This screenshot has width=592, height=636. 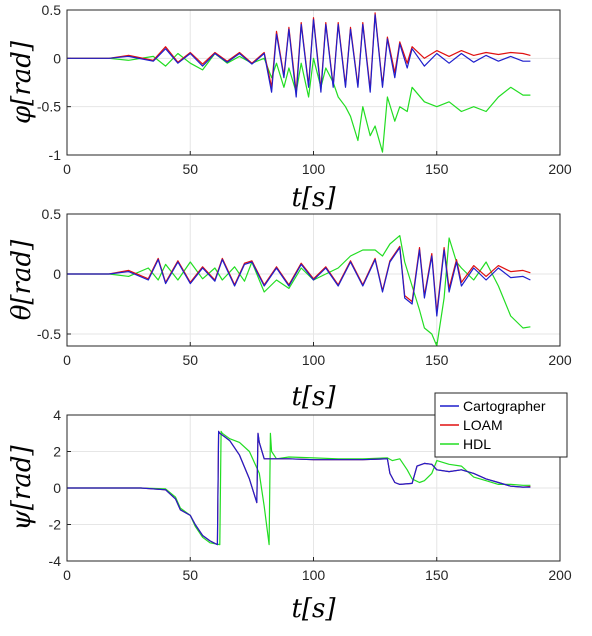 I want to click on series-line-hdl, so click(x=299, y=488).